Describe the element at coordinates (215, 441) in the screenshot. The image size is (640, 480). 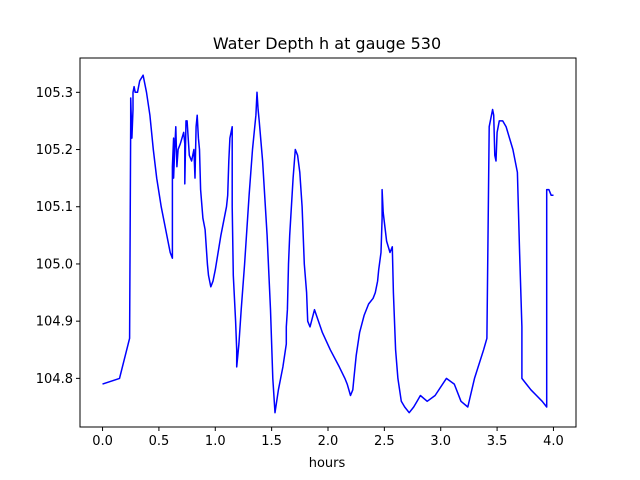
I see `x-tick-label: 1.0` at that location.